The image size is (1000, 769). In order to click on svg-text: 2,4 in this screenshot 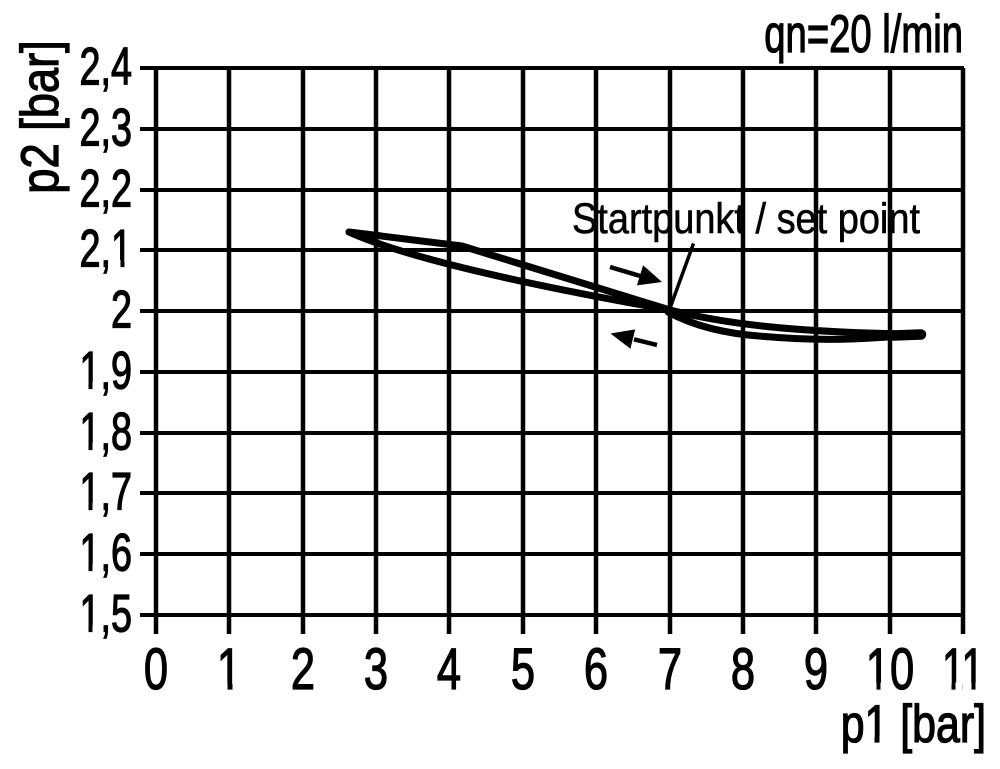, I will do `click(106, 67)`.